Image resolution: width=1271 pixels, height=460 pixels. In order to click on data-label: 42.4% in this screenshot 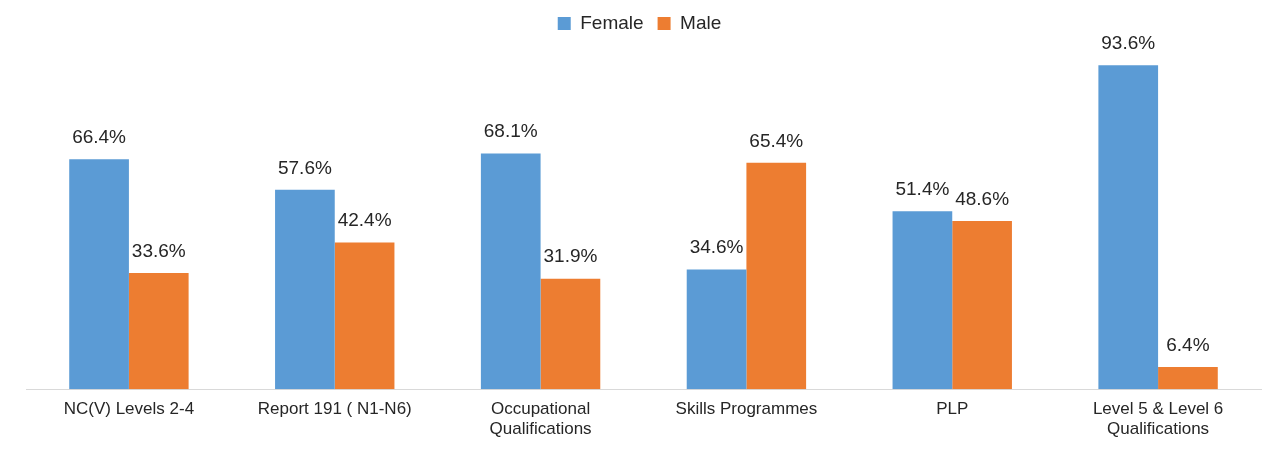, I will do `click(364, 220)`.